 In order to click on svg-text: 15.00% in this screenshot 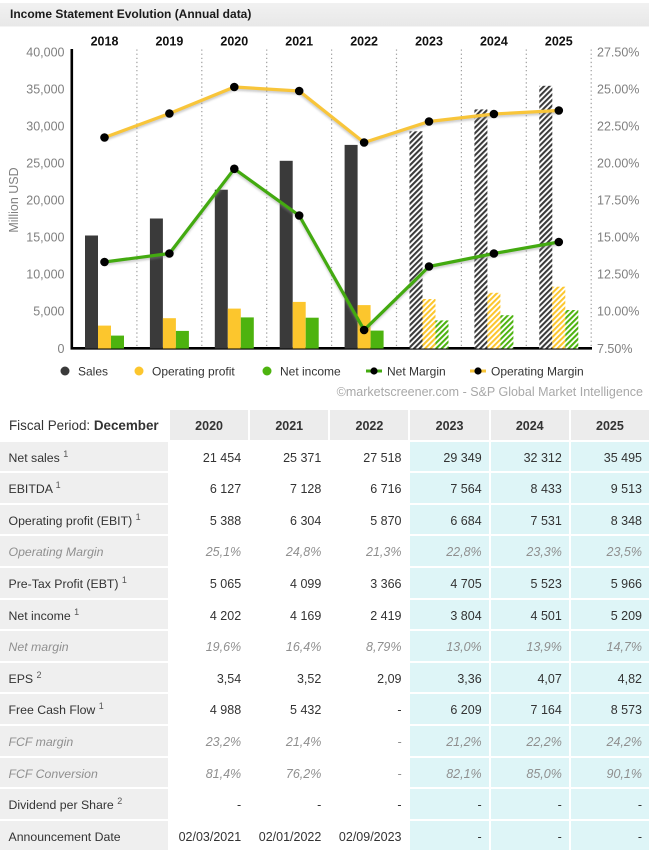, I will do `click(618, 238)`.